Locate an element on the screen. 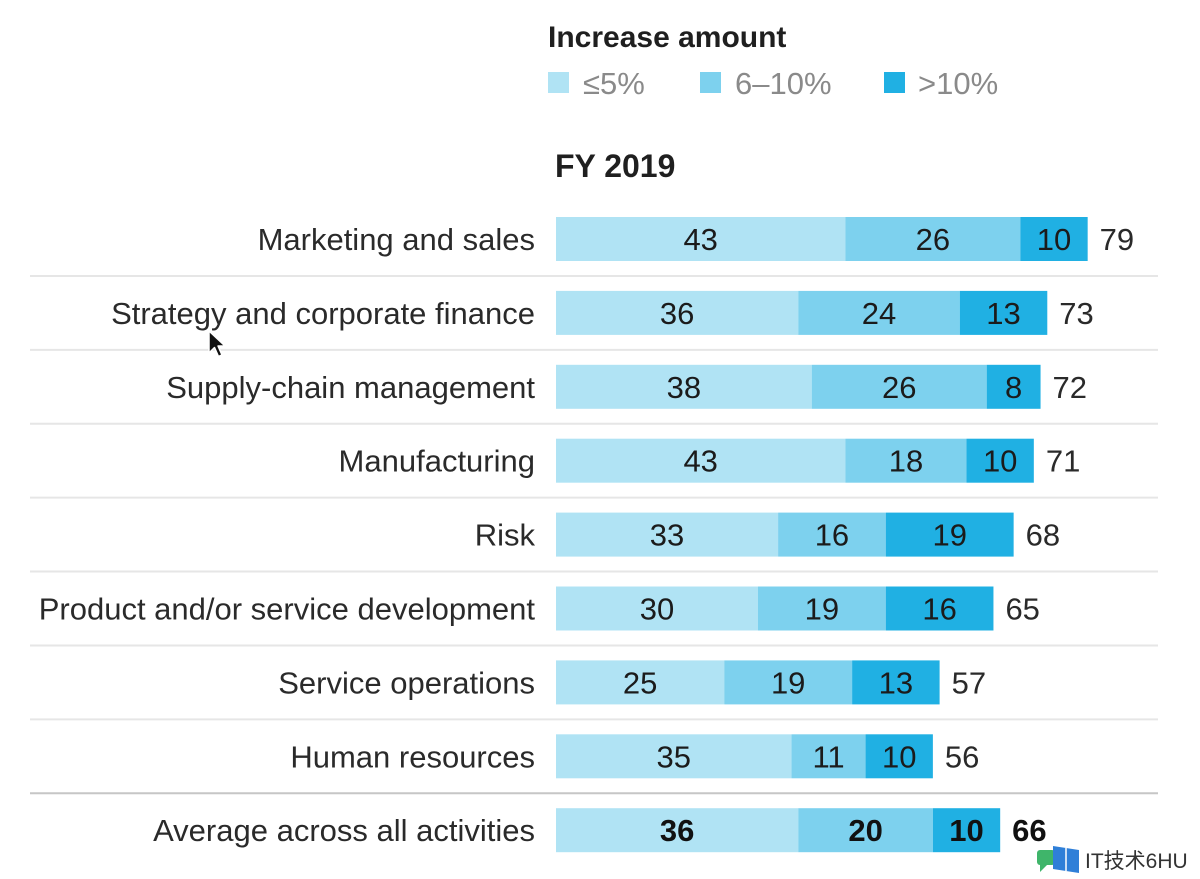 The width and height of the screenshot is (1200, 879). legend-label-gt-10: >10% is located at coordinates (958, 83).